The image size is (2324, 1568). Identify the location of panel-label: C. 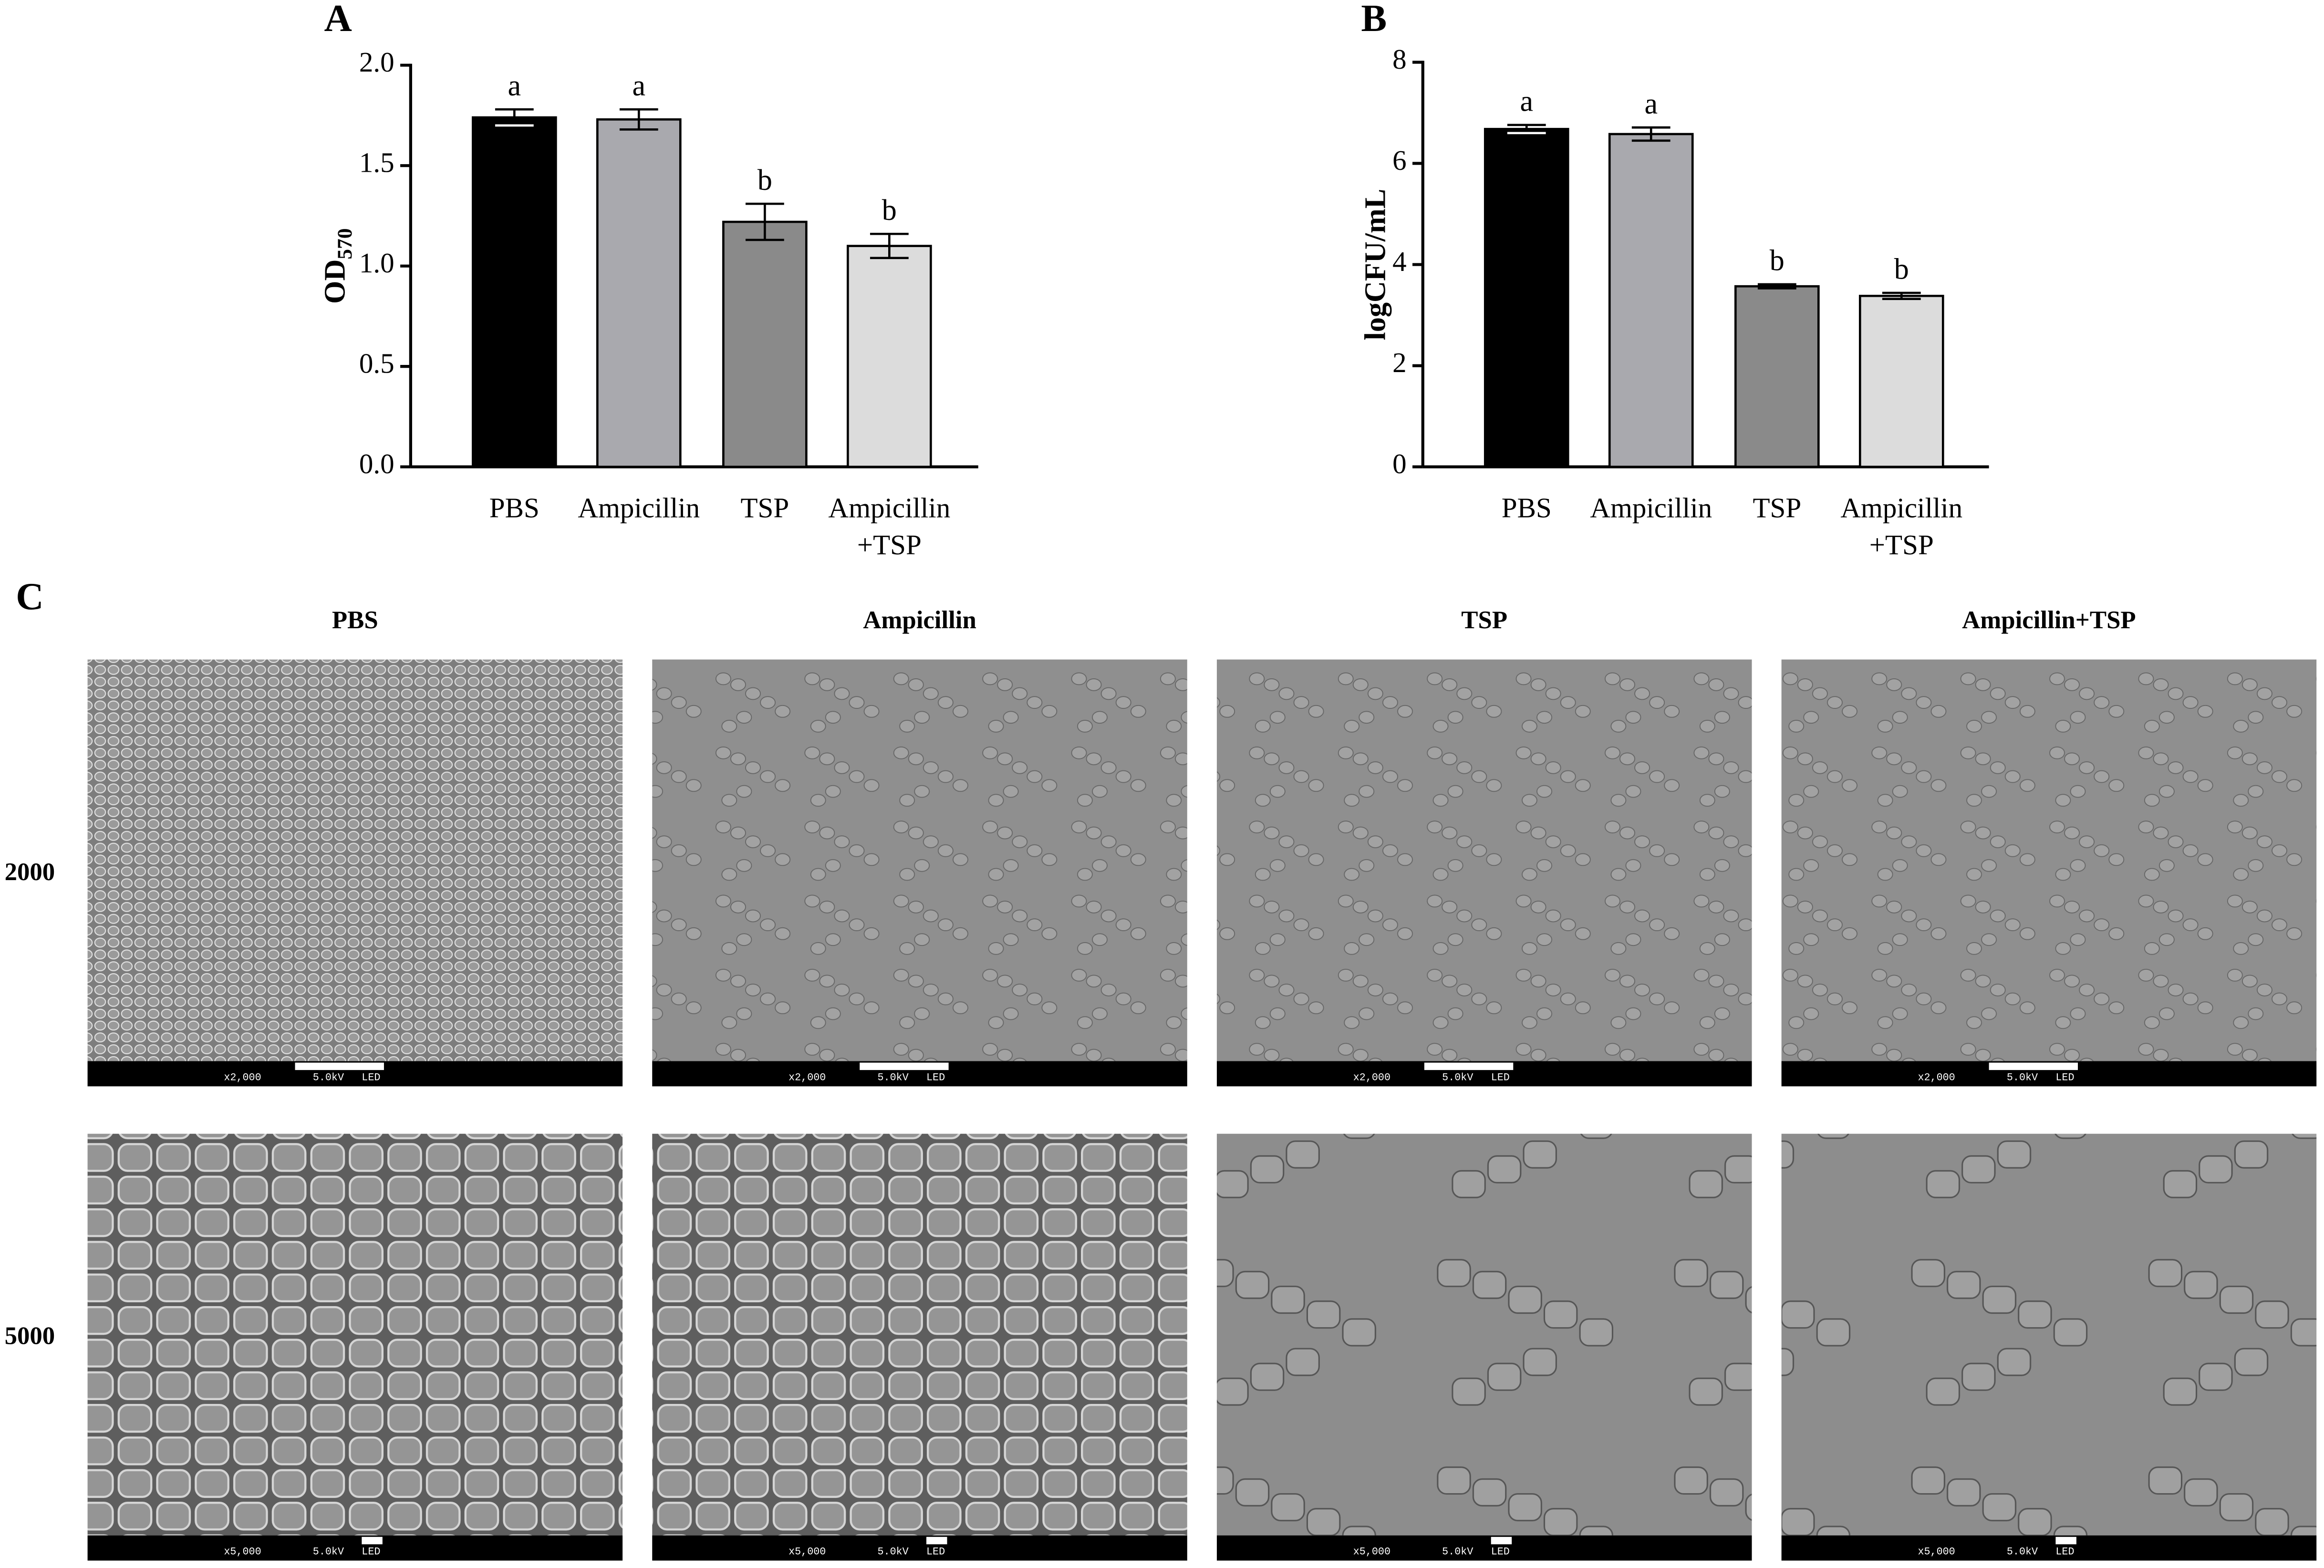
(29, 596).